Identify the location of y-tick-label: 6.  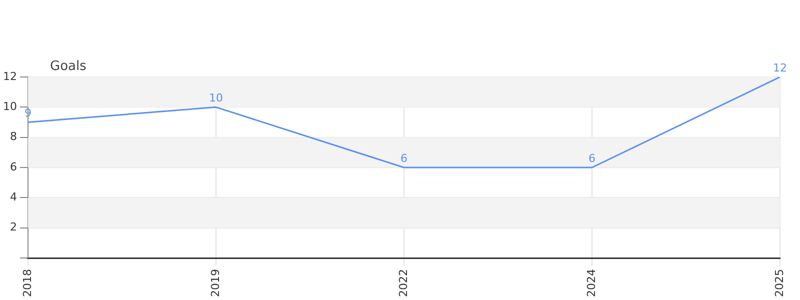
(13, 167).